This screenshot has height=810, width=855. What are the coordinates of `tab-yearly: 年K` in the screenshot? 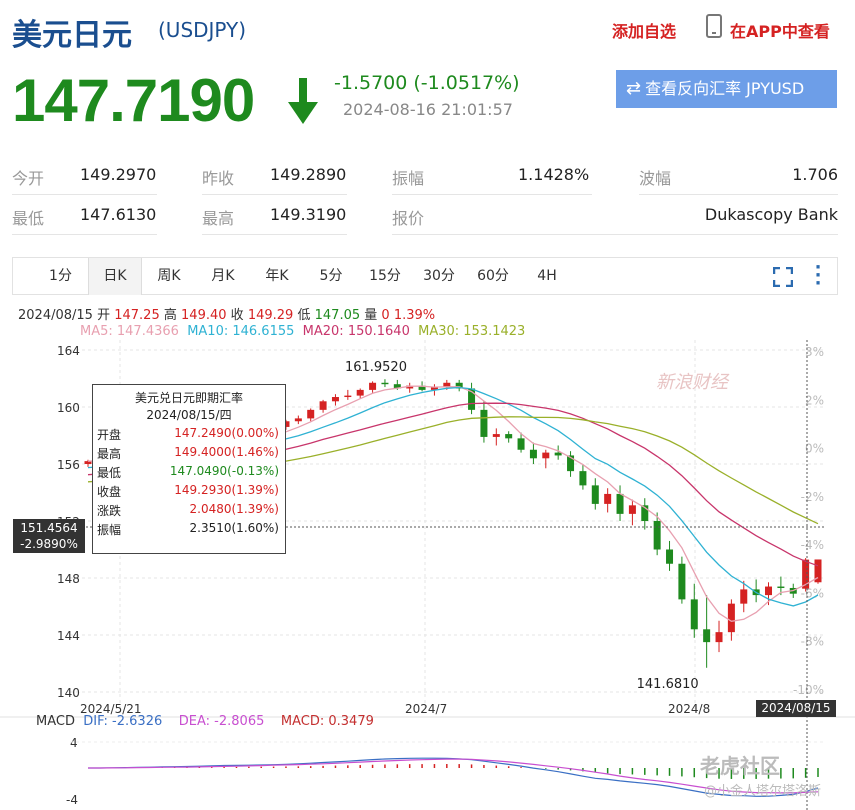 It's located at (277, 276).